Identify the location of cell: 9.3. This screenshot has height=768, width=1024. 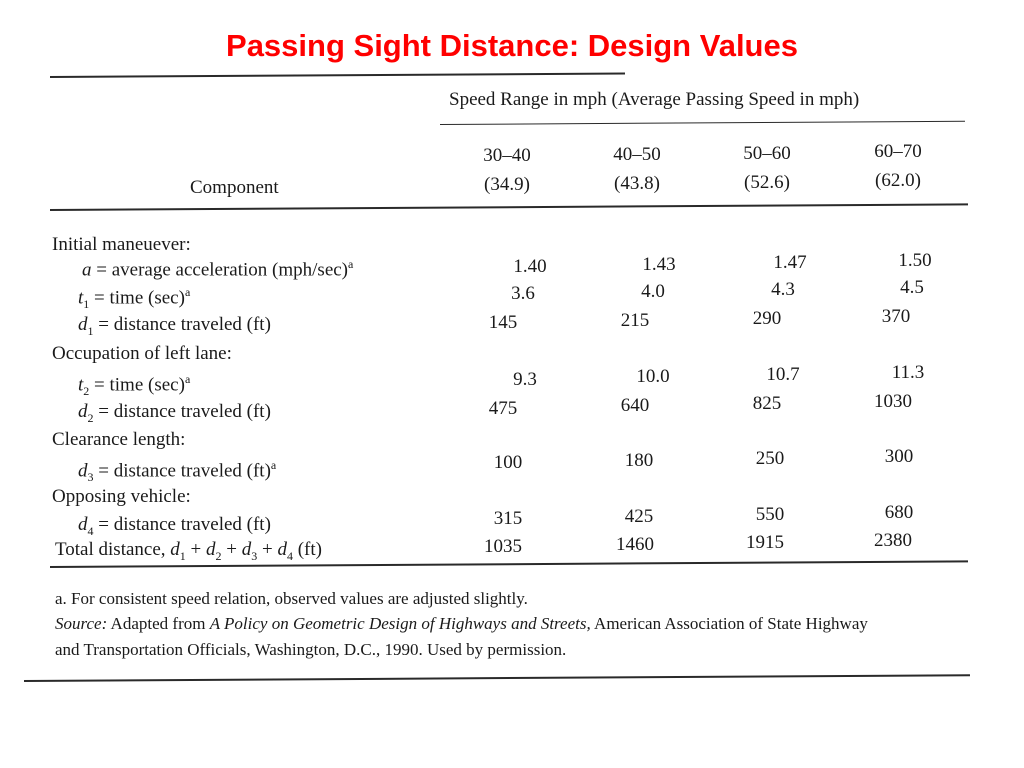
(525, 379).